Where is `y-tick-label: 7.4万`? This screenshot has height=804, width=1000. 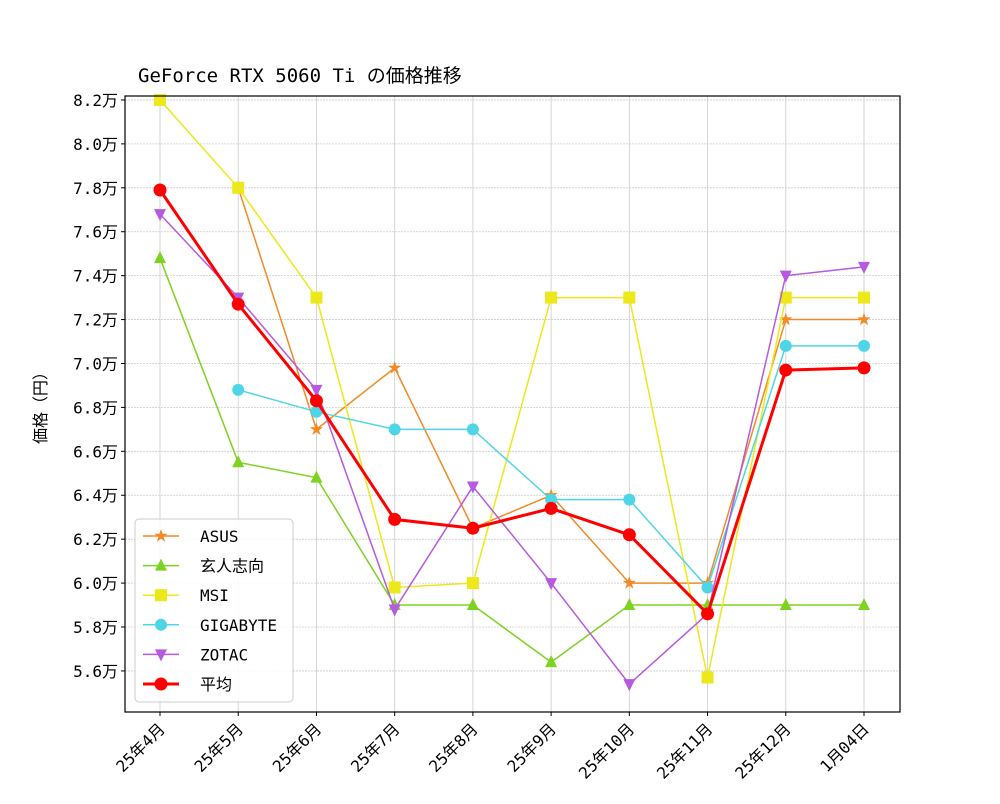
y-tick-label: 7.4万 is located at coordinates (95, 276).